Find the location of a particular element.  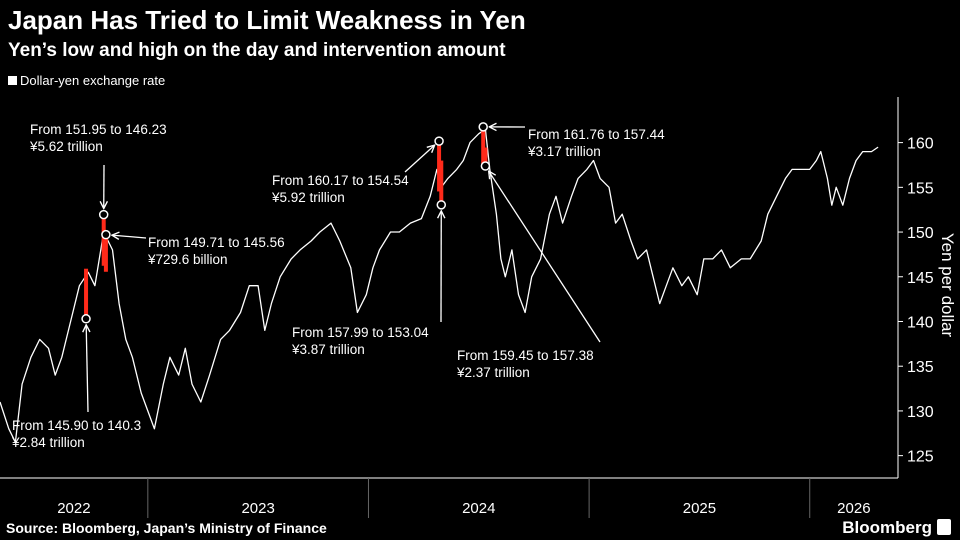

chart-title: Japan Has Tried to Limit Weakness in Yen is located at coordinates (267, 20).